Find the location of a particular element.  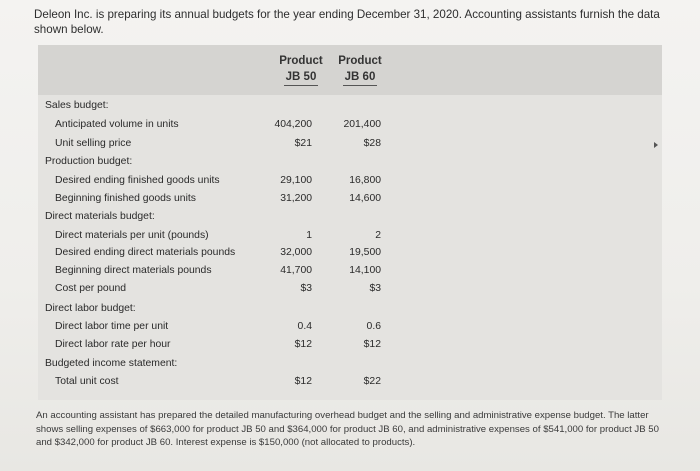

section-heading: Budgeted income statement: is located at coordinates (111, 363).